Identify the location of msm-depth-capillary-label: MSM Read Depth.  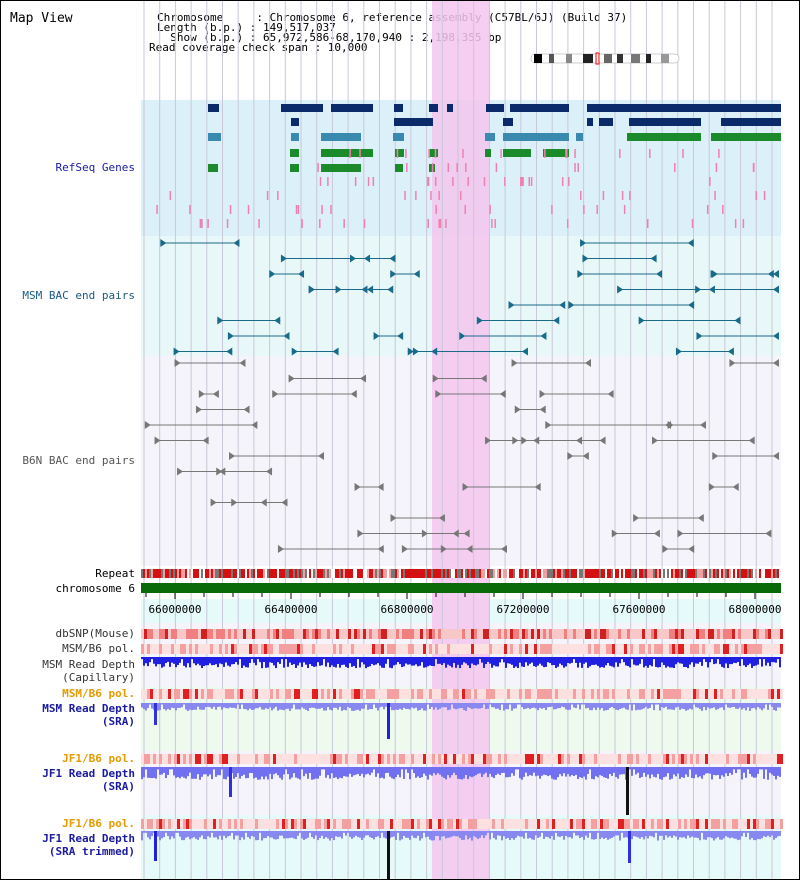
(88, 664).